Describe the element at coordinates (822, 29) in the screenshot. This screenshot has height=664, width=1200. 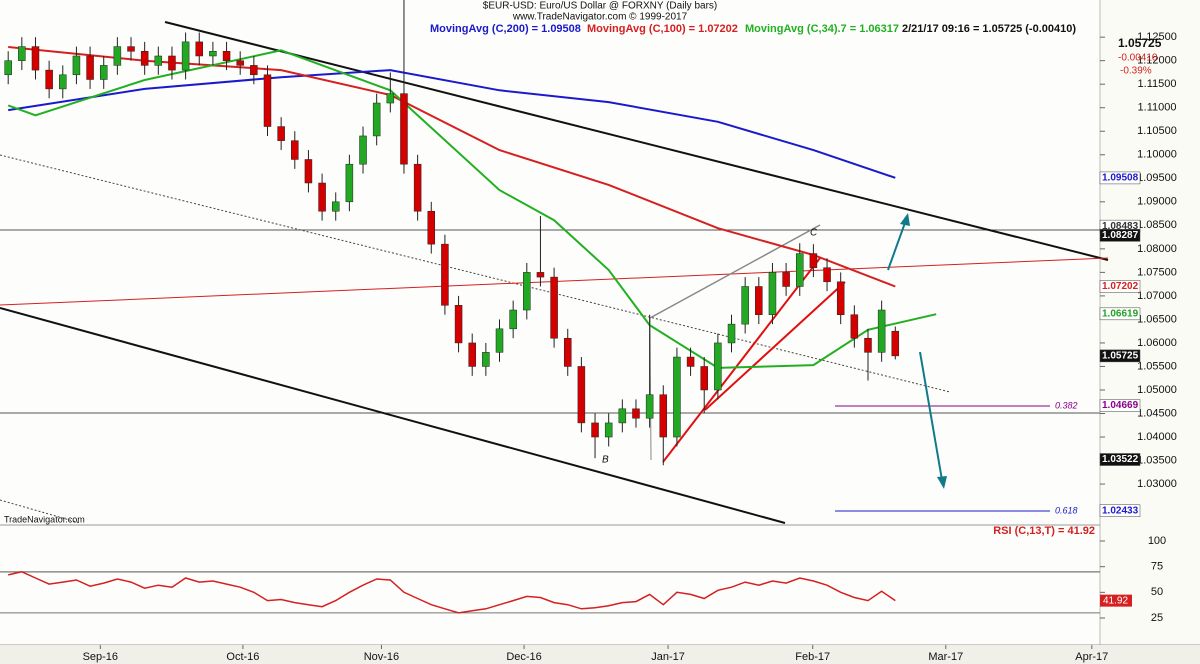
I see `legend-entry: MovingAvg (C,34).7 = 1.06317` at that location.